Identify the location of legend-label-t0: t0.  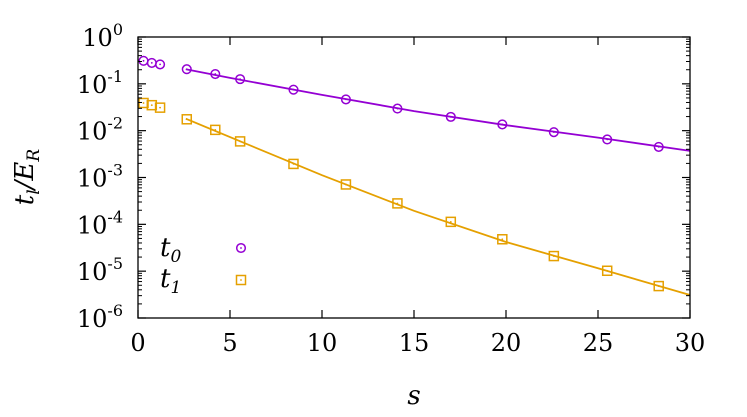
(170, 250).